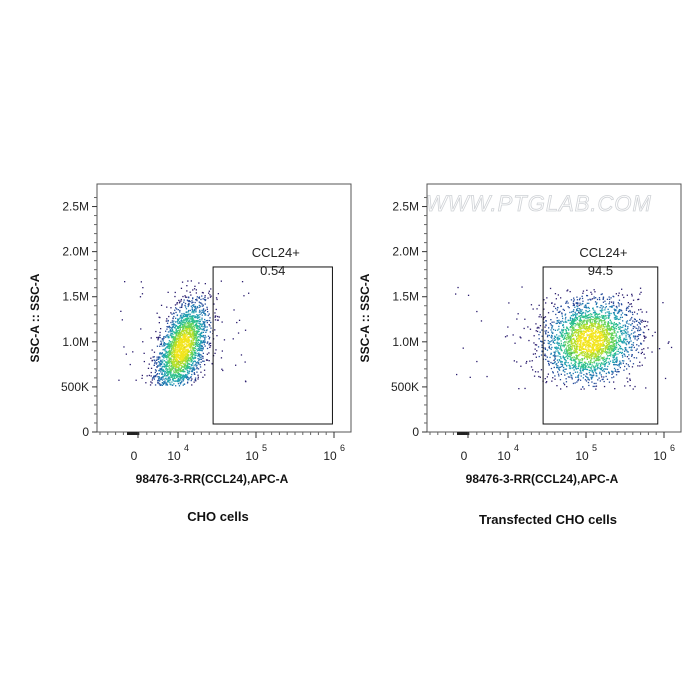 Image resolution: width=700 pixels, height=700 pixels. Describe the element at coordinates (252, 456) in the screenshot. I see `x-tick-label: 10` at that location.